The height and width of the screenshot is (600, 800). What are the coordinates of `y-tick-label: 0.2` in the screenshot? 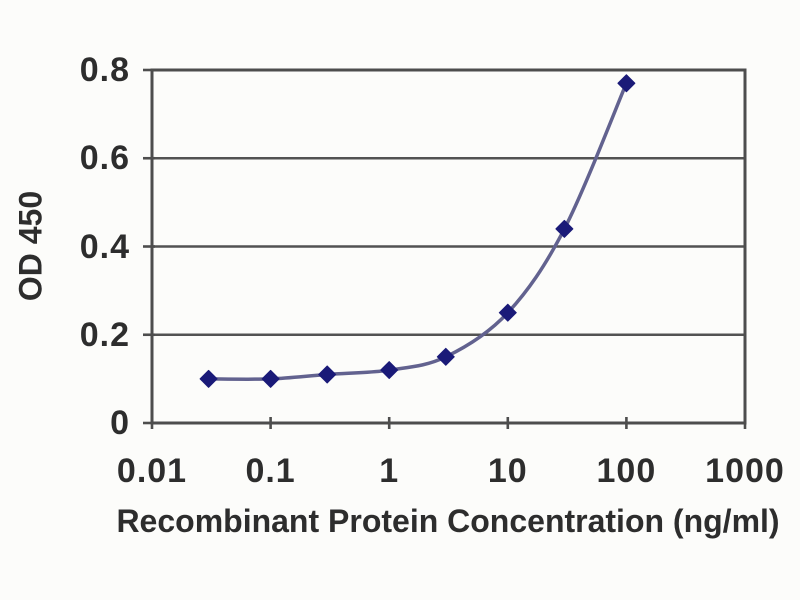 It's located at (104, 334).